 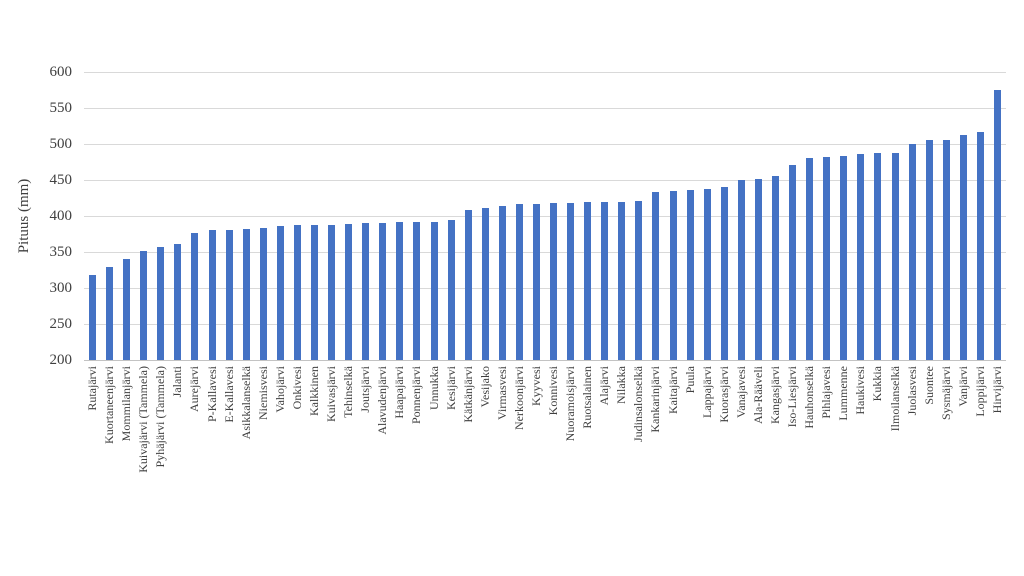 What do you see at coordinates (416, 395) in the screenshot?
I see `x-tick-label: Ponnenjärvi` at bounding box center [416, 395].